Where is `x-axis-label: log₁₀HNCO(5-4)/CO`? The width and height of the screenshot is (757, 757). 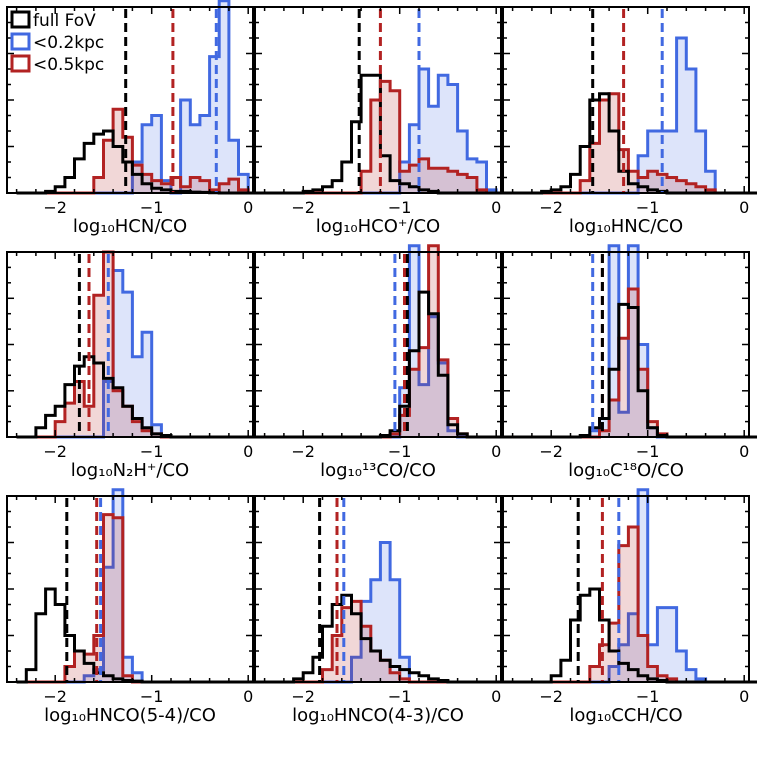
x-axis-label: log₁₀HNCO(5-4)/CO is located at coordinates (130, 715).